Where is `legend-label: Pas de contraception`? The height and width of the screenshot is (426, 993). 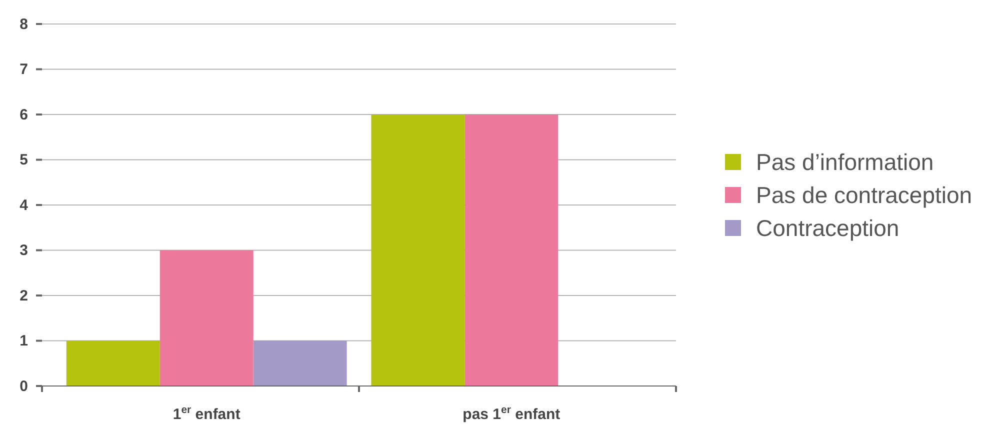
legend-label: Pas de contraception is located at coordinates (864, 195).